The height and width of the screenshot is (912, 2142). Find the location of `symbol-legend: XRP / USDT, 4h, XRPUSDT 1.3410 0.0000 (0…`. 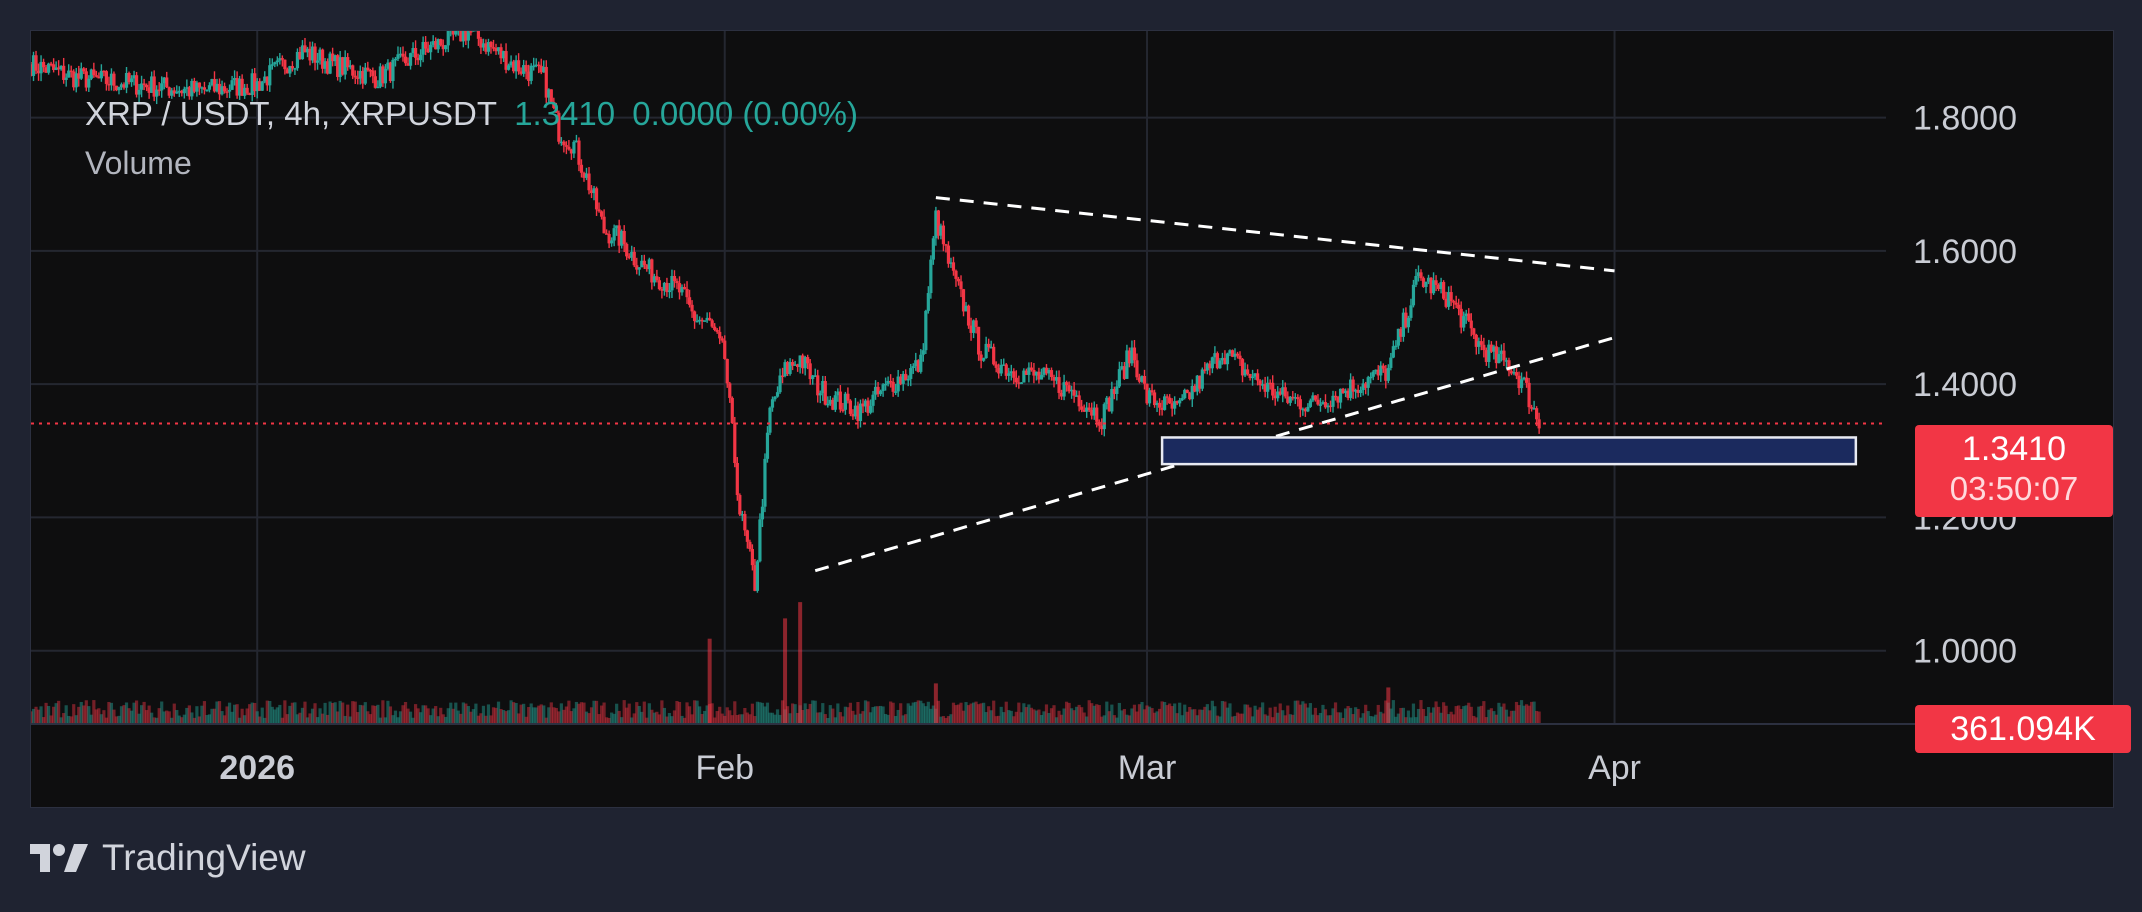

symbol-legend: XRP / USDT, 4h, XRPUSDT 1.3410 0.0000 (0… is located at coordinates (471, 114).